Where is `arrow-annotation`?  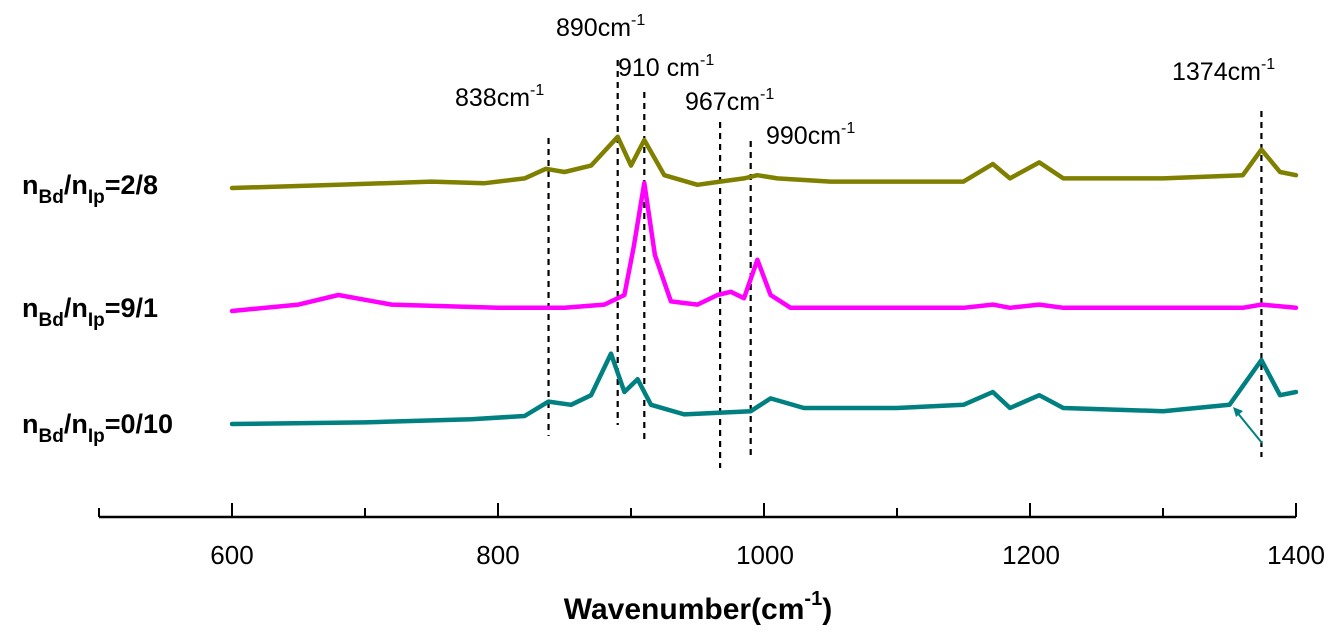 arrow-annotation is located at coordinates (1248, 425).